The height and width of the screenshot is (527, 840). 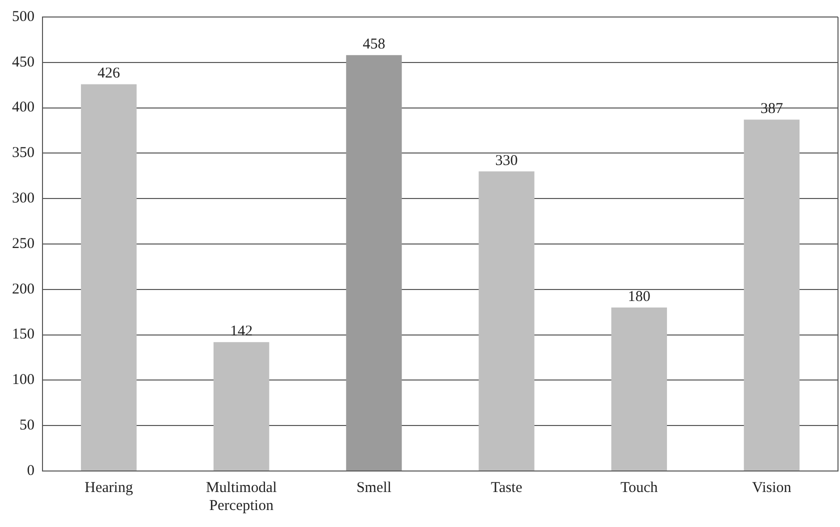 What do you see at coordinates (772, 488) in the screenshot?
I see `x-tick-label: Vision` at bounding box center [772, 488].